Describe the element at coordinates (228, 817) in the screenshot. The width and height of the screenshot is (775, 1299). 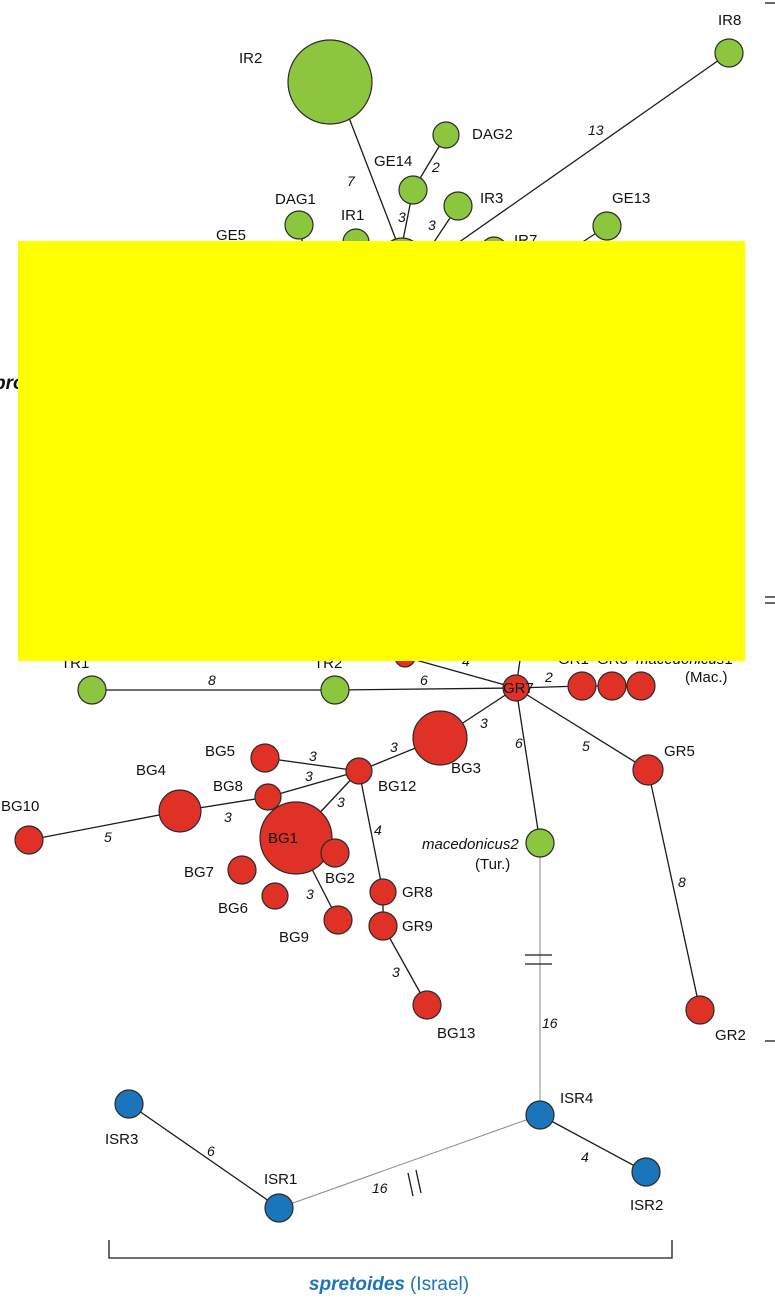
I see `edge-label-bg4-bg8: 3` at that location.